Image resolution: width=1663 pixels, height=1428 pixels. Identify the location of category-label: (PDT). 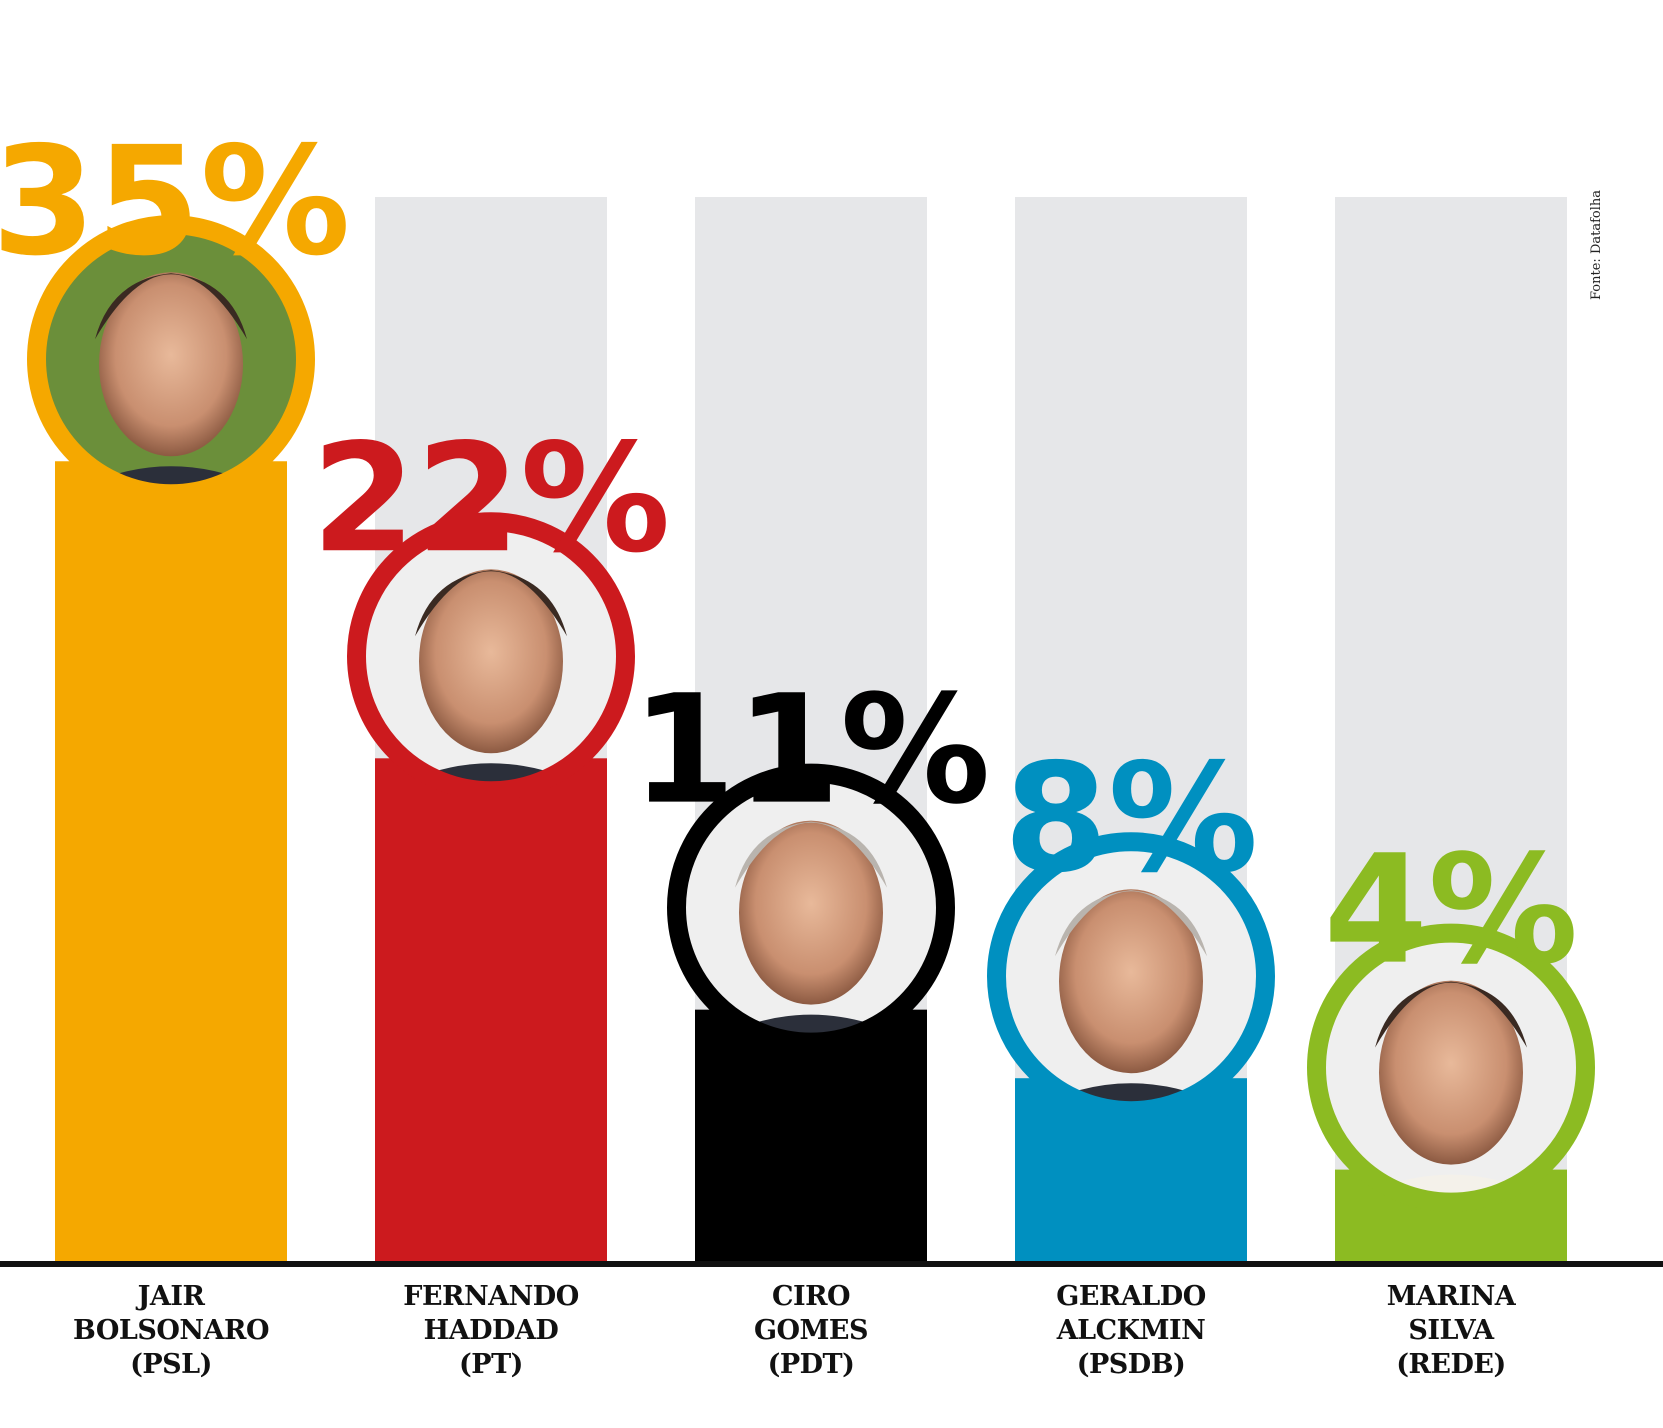
(811, 1364).